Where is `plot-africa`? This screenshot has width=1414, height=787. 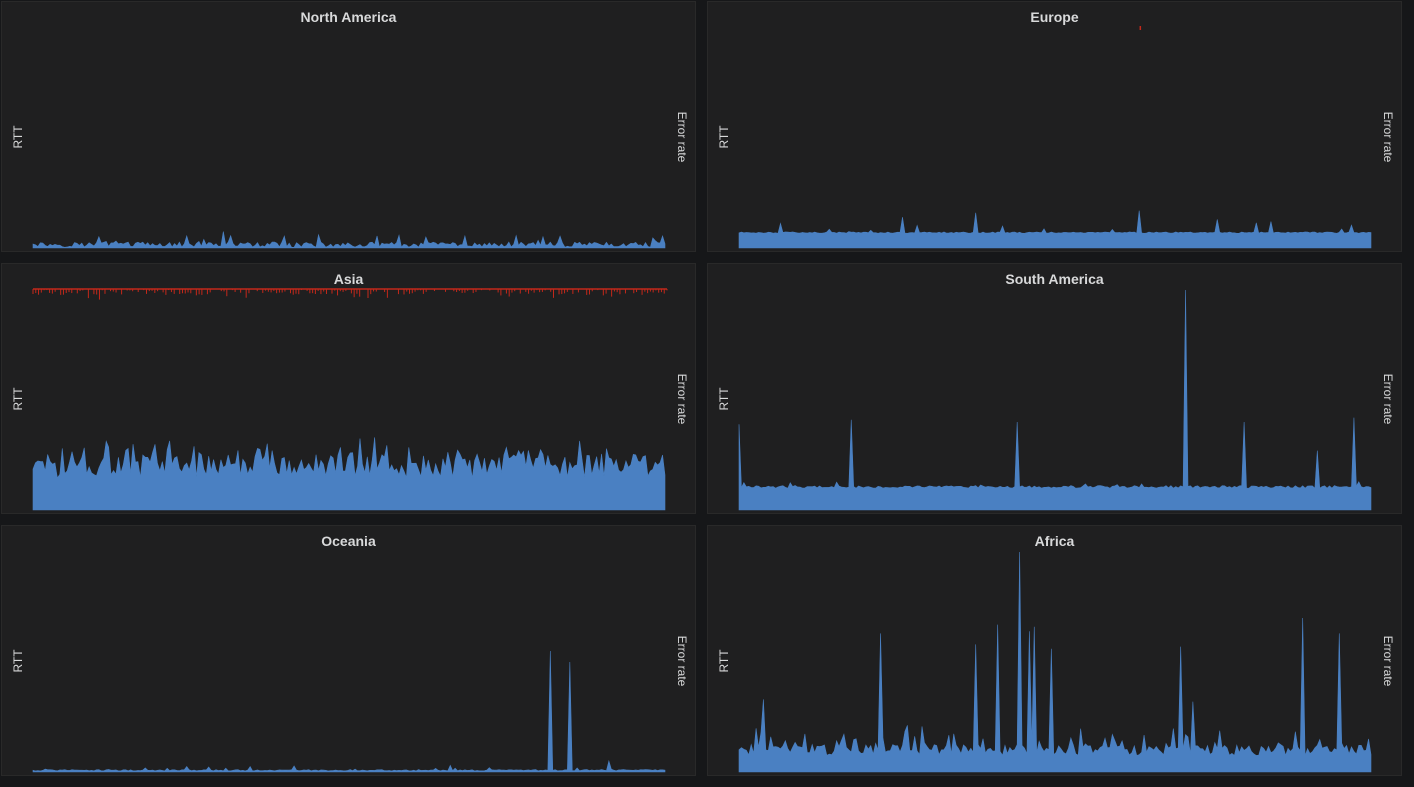 plot-africa is located at coordinates (1055, 662).